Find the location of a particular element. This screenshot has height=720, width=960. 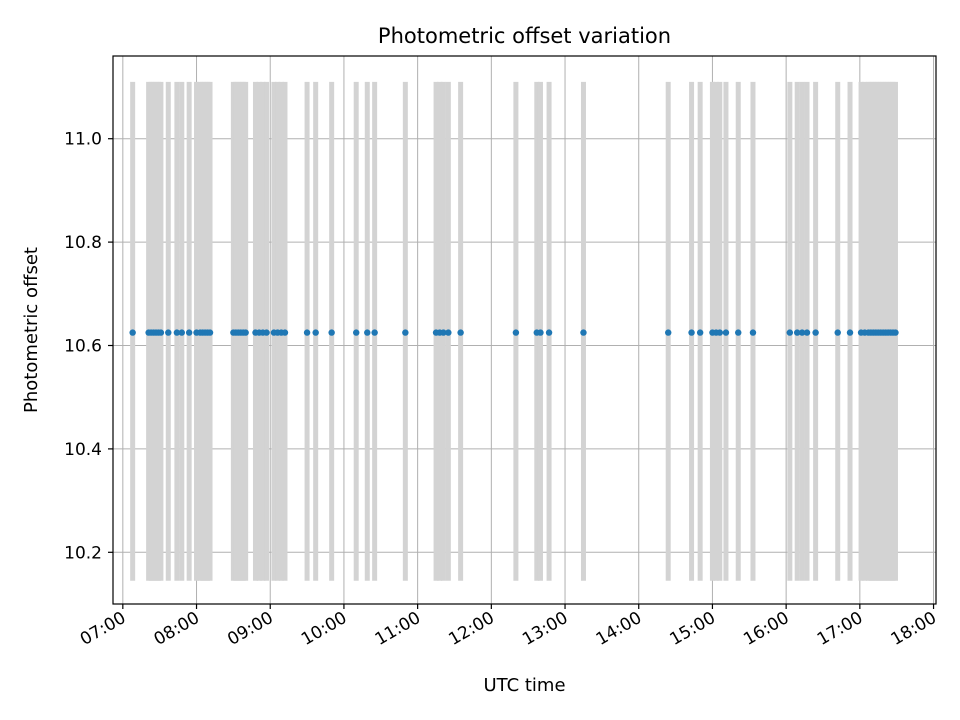

x-tick-label: 10:00 is located at coordinates (324, 629).